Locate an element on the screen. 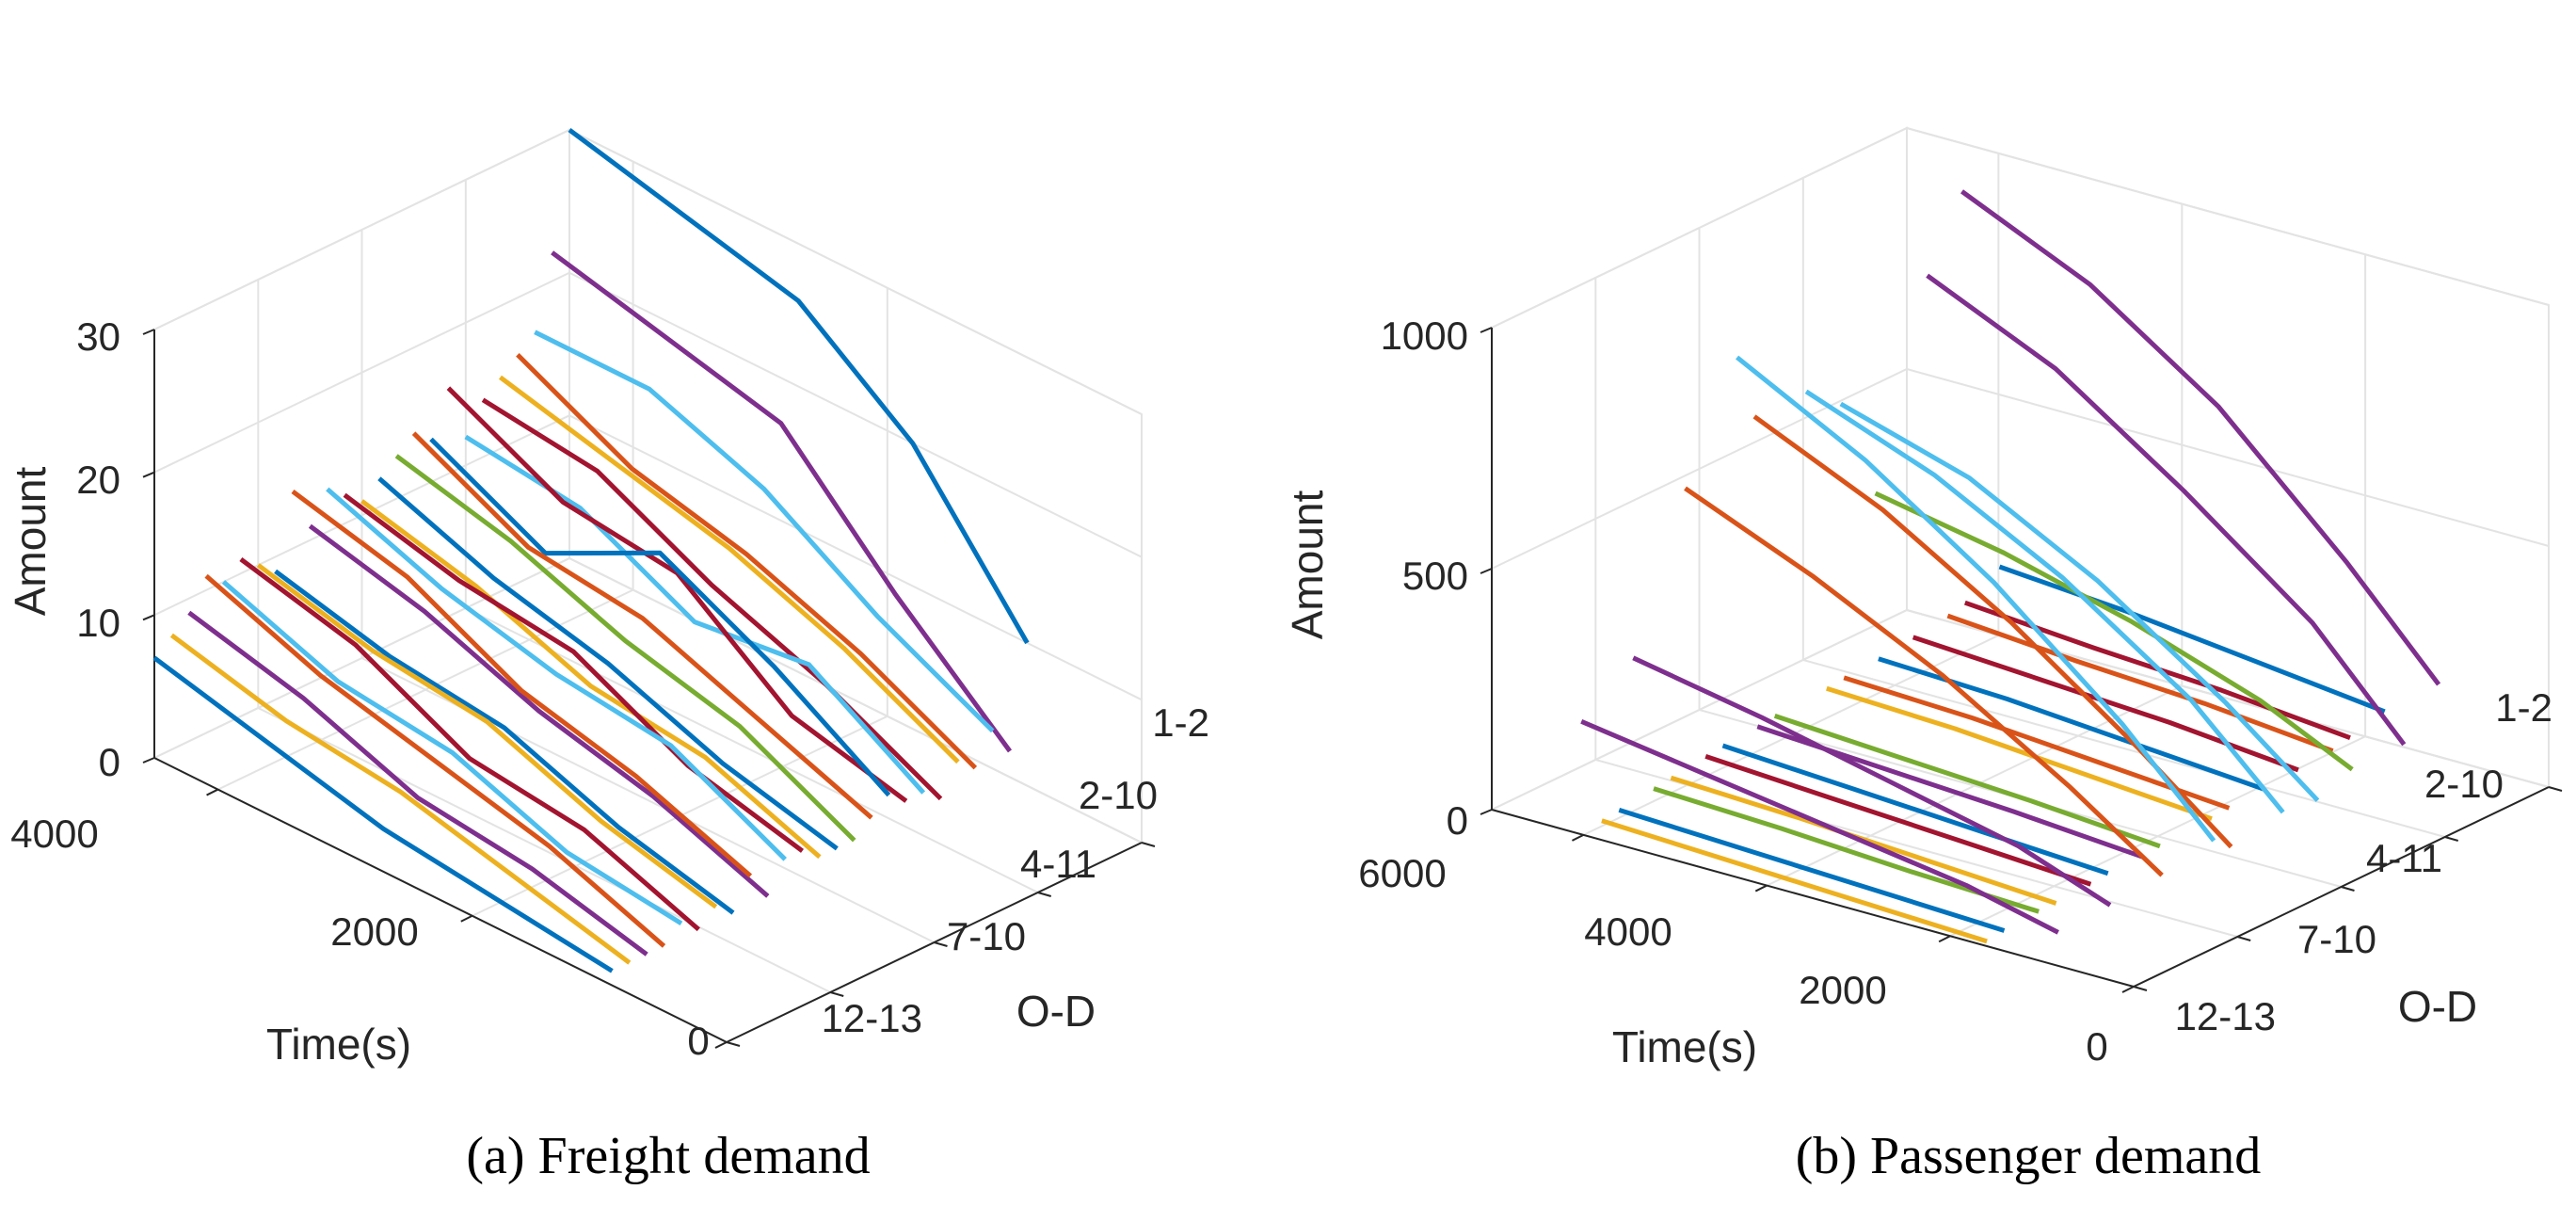  passenger-od-tick-label-3: 7-10 is located at coordinates (2336, 939).